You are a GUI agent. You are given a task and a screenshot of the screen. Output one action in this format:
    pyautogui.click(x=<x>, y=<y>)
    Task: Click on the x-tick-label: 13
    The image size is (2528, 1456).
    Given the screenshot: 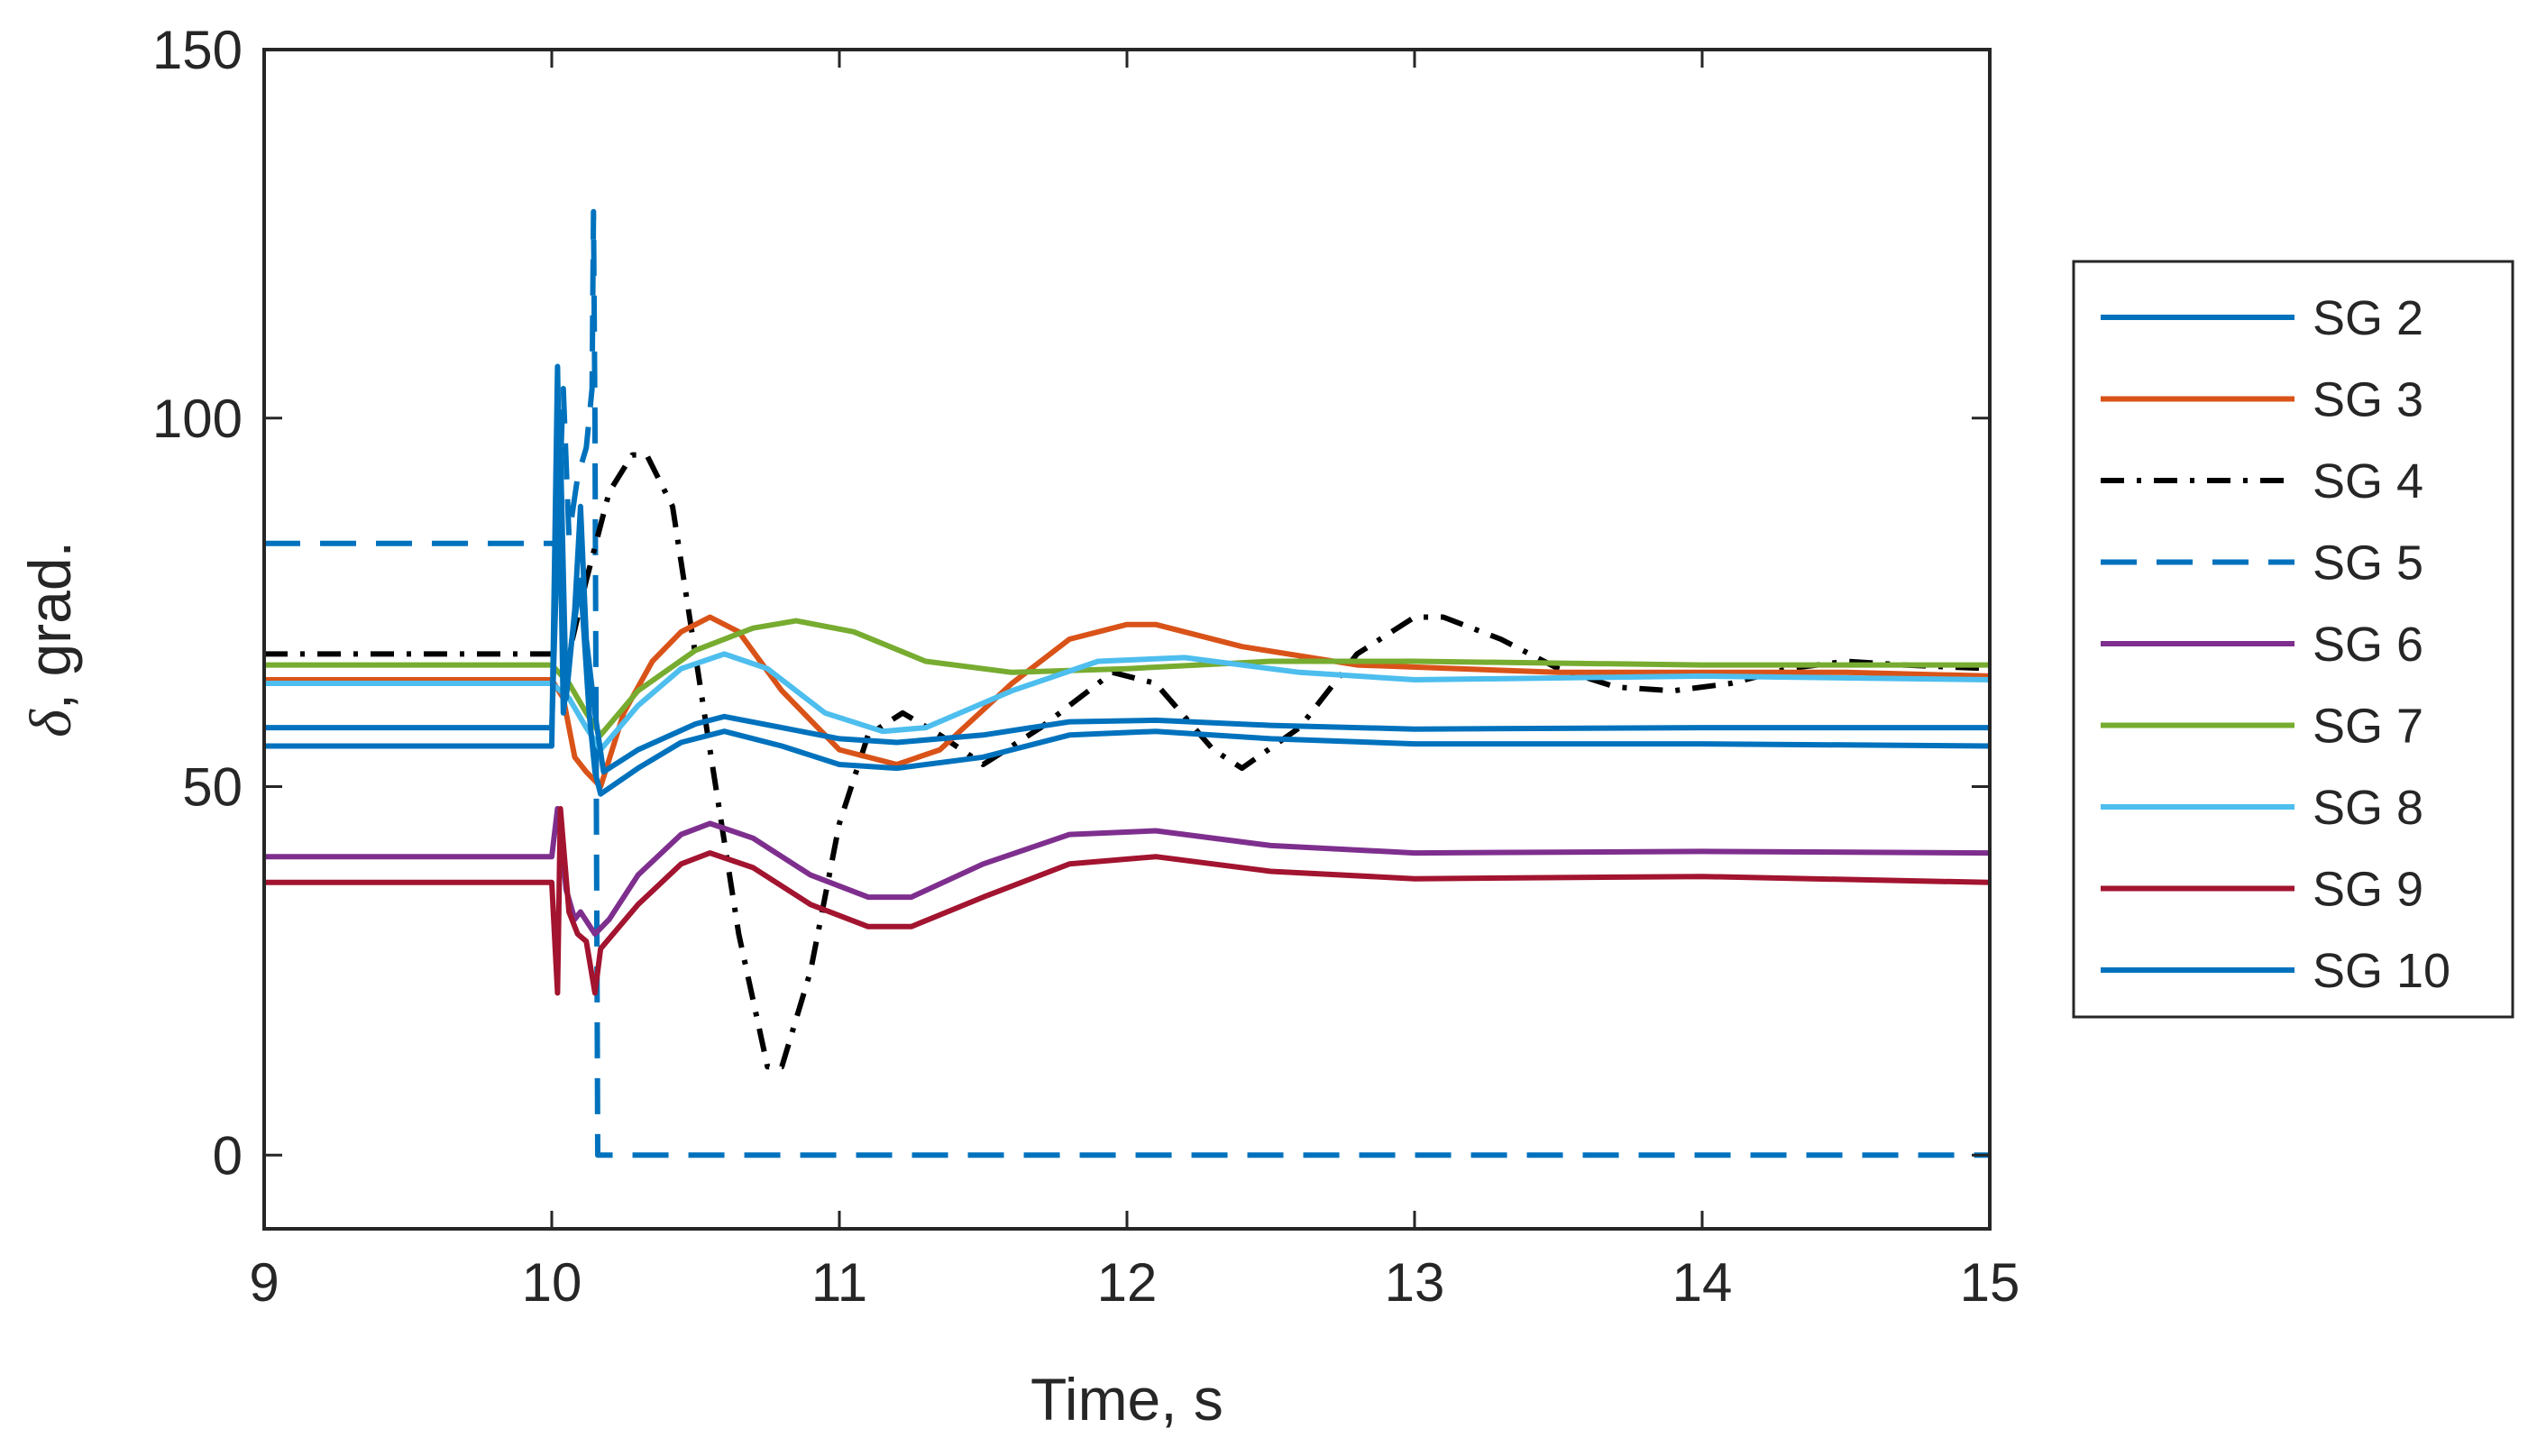 What is the action you would take?
    pyautogui.click(x=1415, y=1283)
    